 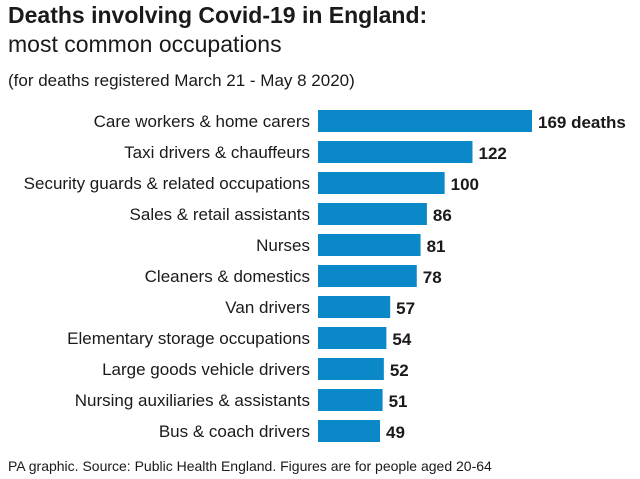 I want to click on category-label: Nursing auxiliaries & assistants, so click(x=192, y=400).